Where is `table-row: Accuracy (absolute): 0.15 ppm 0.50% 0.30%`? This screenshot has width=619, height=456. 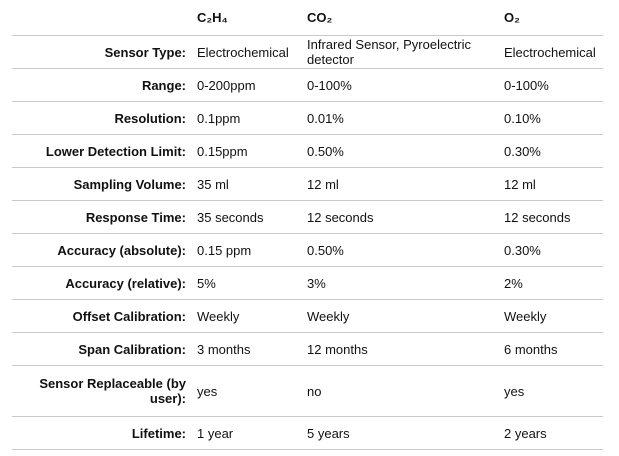
table-row: Accuracy (absolute): 0.15 ppm 0.50% 0.30% is located at coordinates (307, 250).